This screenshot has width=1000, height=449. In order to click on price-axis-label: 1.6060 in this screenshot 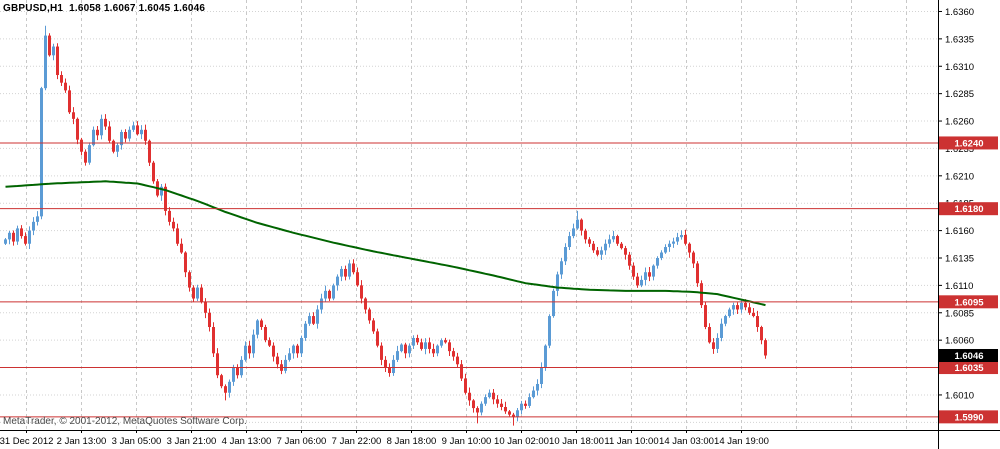, I will do `click(959, 341)`.